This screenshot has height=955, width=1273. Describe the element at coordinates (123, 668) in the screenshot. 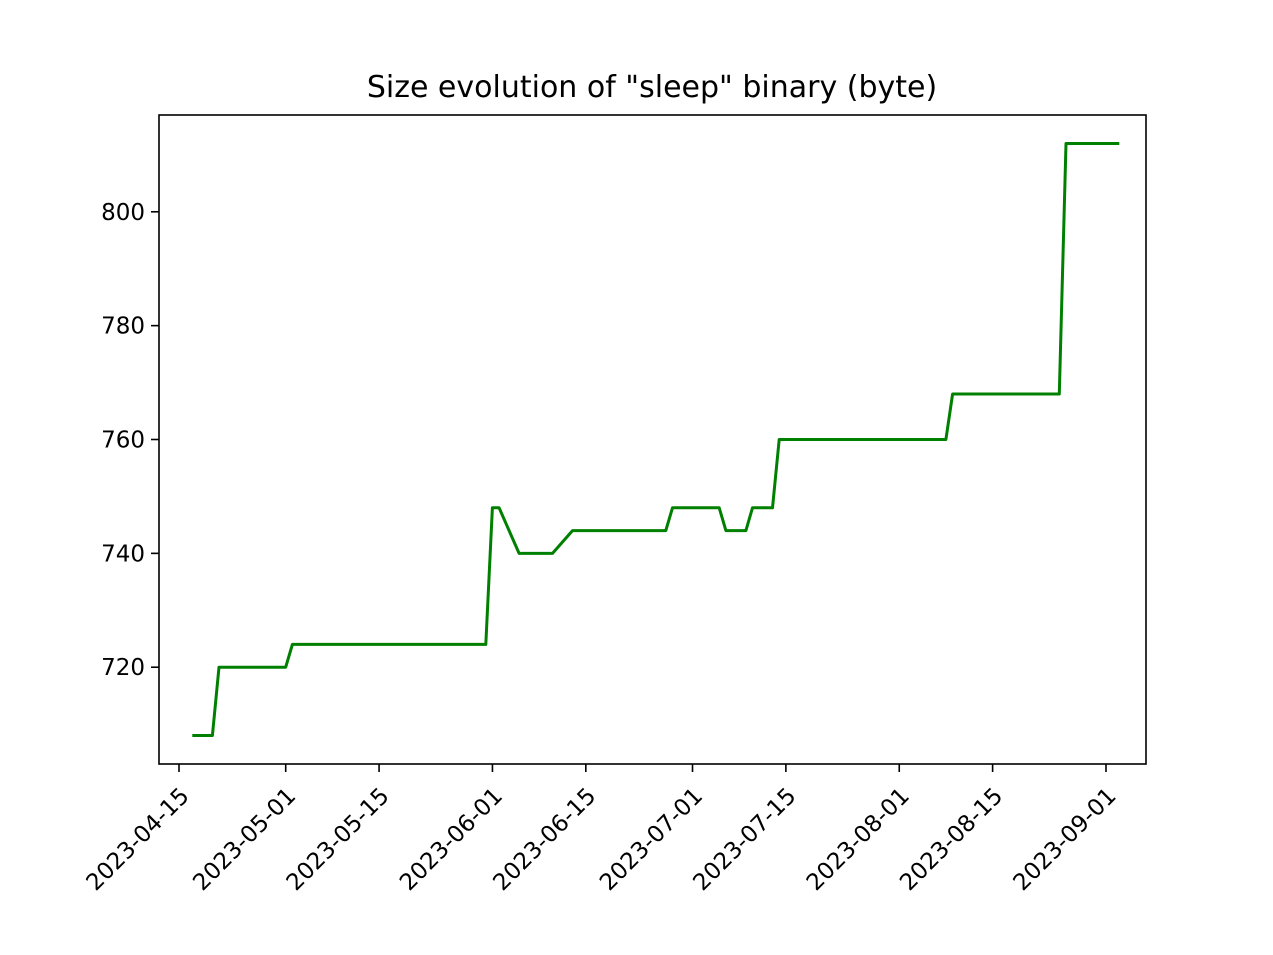

I see `y-tick-label: 720` at that location.